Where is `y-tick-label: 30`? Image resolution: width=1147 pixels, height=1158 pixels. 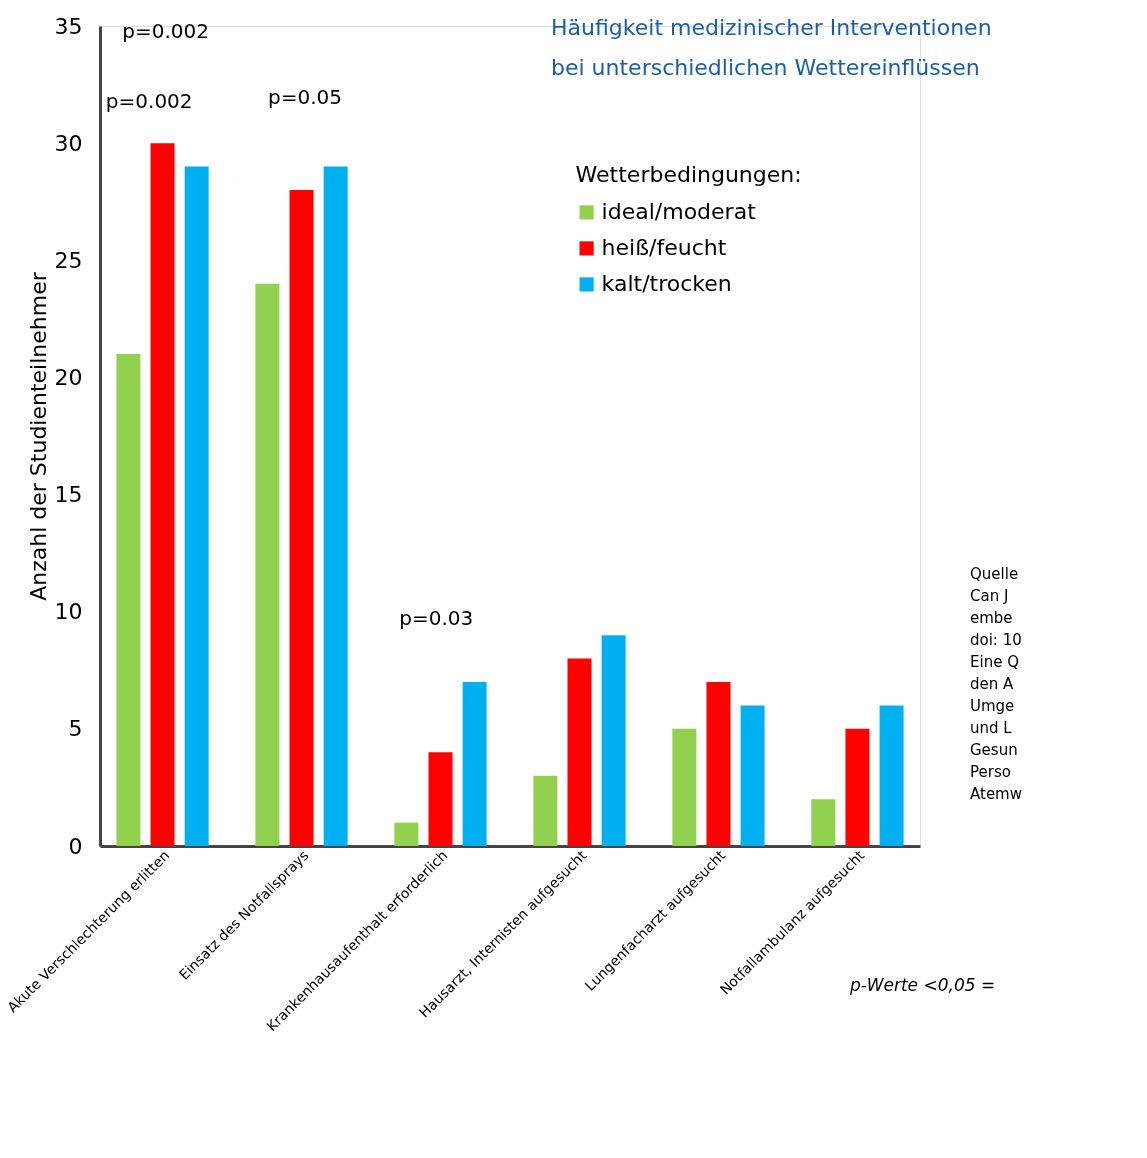
y-tick-label: 30 is located at coordinates (68, 143).